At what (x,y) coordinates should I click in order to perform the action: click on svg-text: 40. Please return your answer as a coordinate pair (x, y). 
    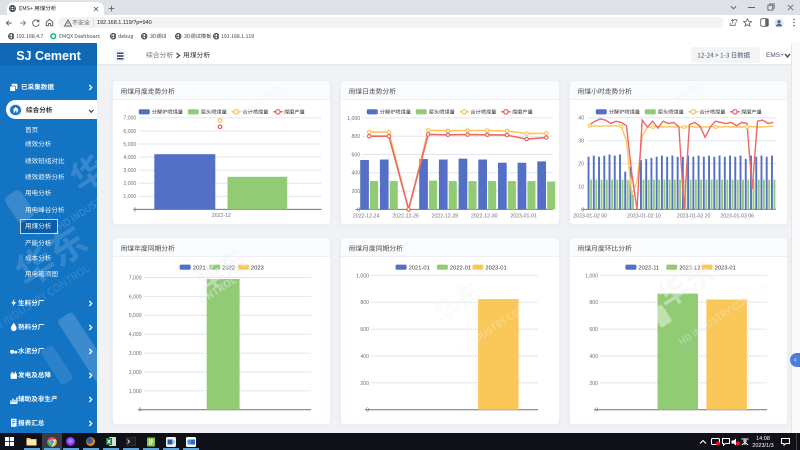
    Looking at the image, I should click on (581, 119).